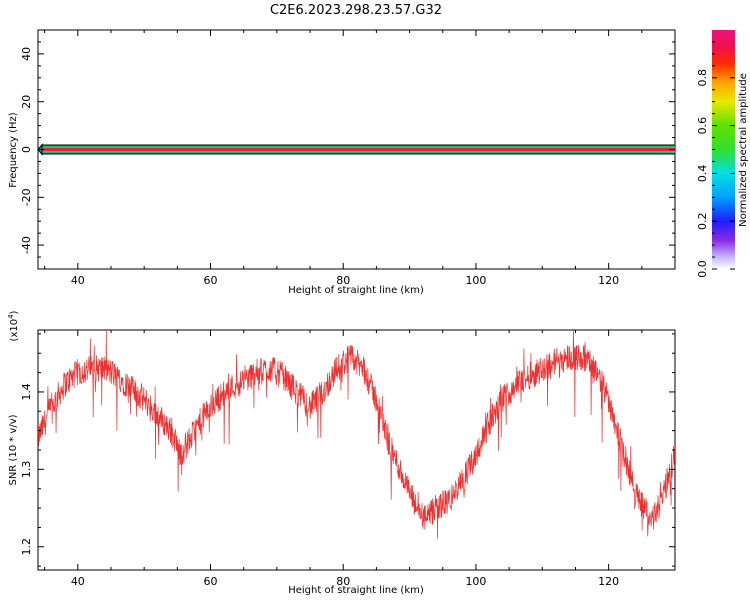 This screenshot has width=750, height=600. Describe the element at coordinates (343, 280) in the screenshot. I see `spectrogram-x-tick-label: 80` at that location.